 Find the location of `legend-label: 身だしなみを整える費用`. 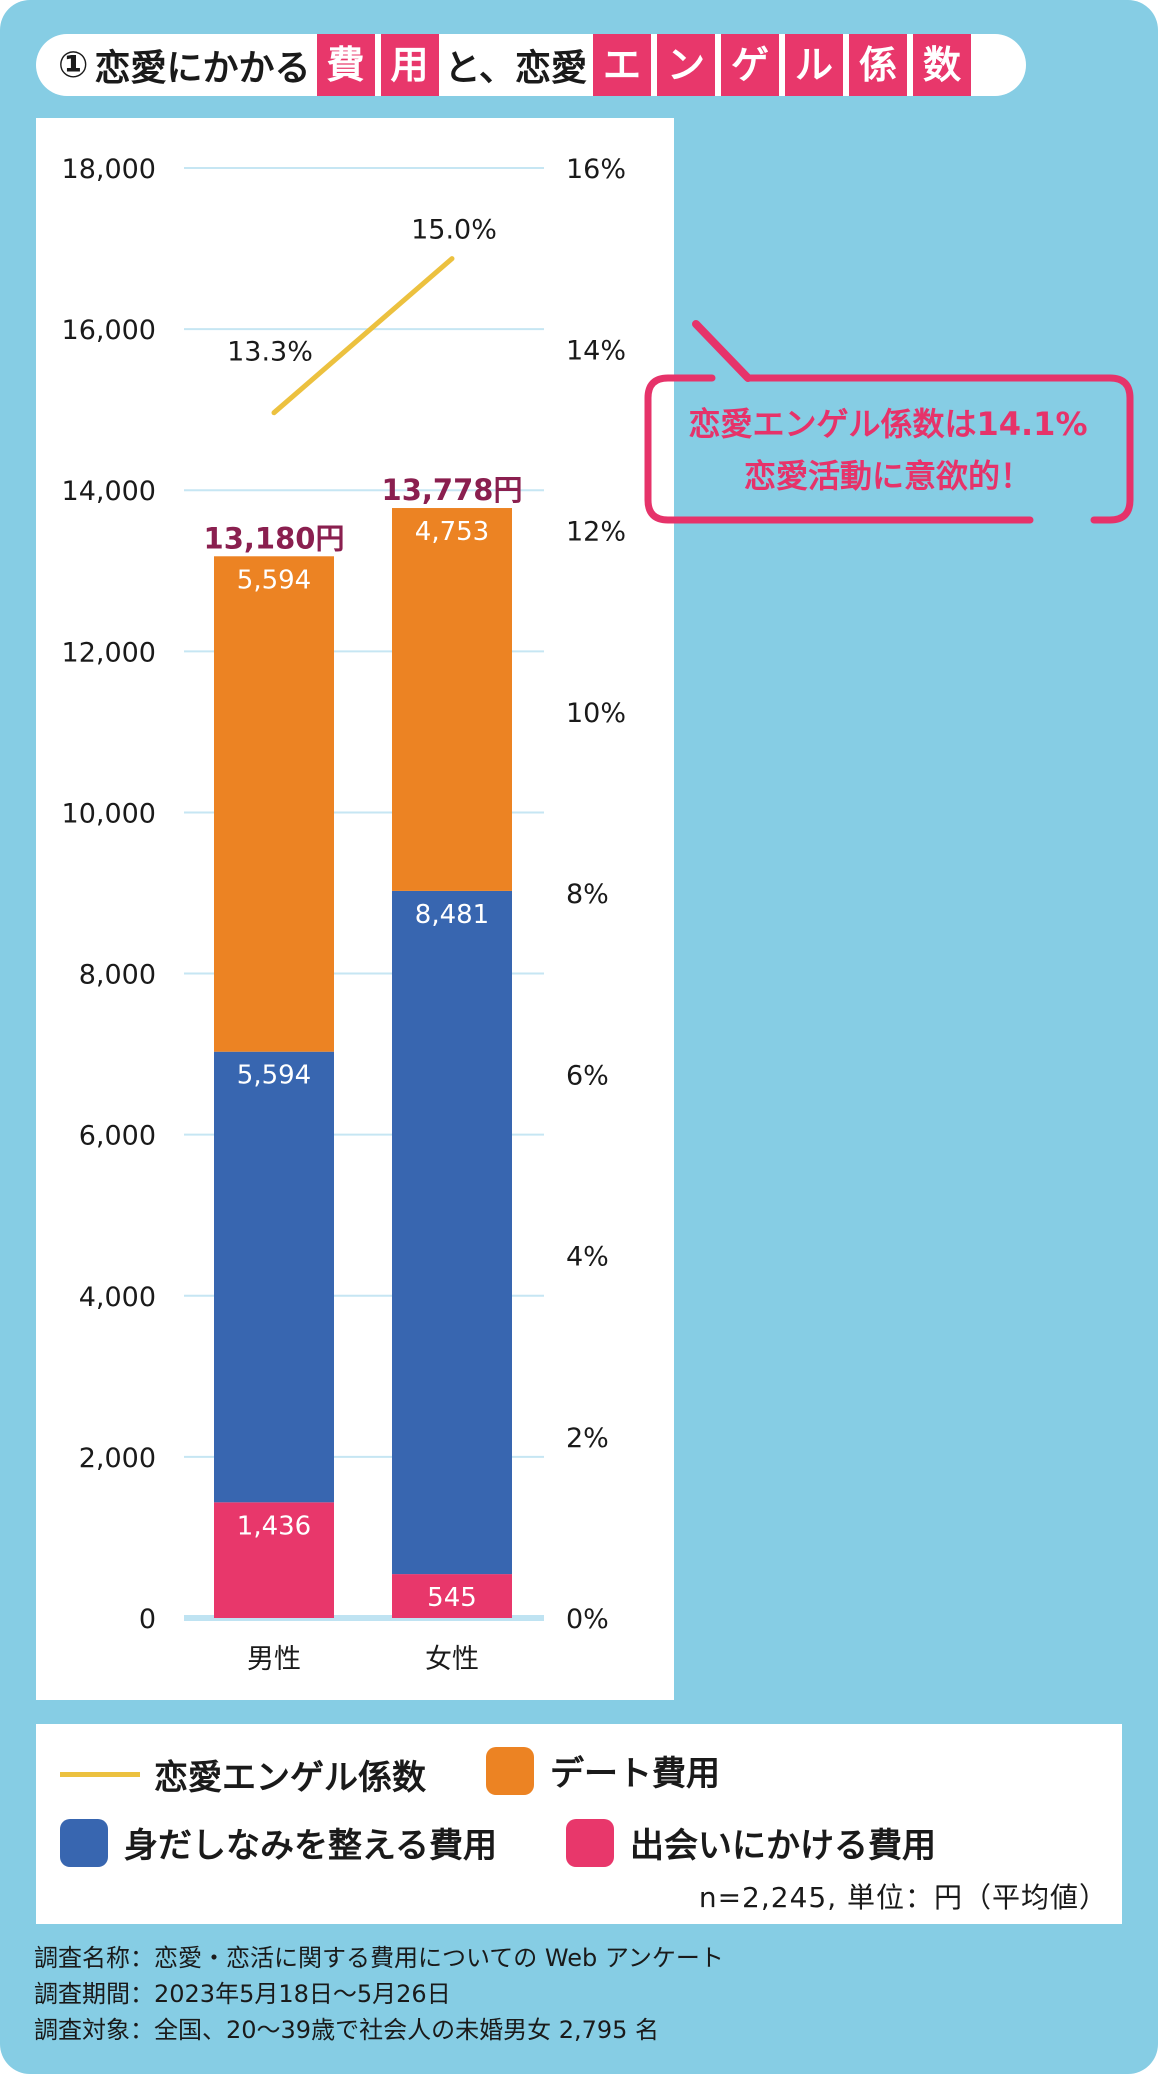

legend-label: 身だしなみを整える費用 is located at coordinates (310, 1846).